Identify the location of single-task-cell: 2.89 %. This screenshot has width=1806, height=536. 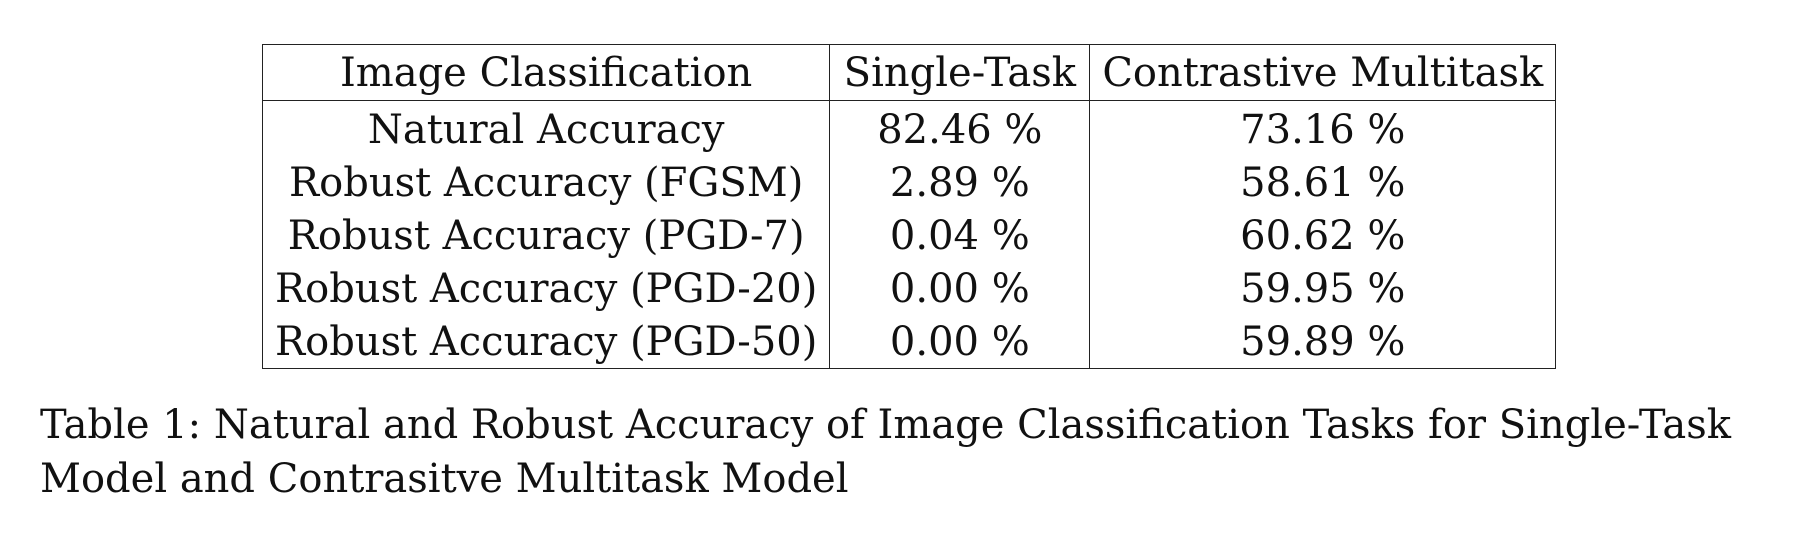
(959, 182).